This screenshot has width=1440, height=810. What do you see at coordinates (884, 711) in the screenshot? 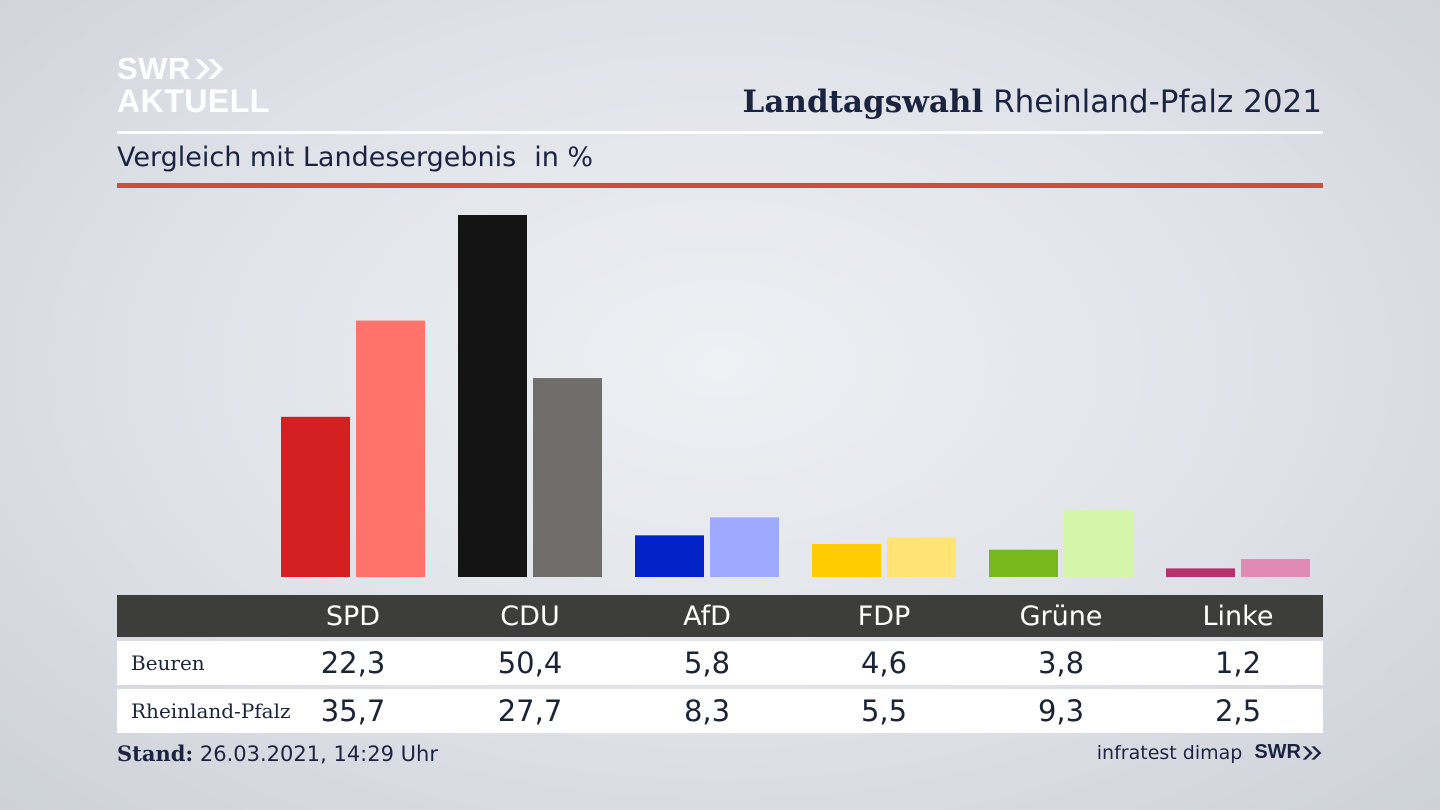
I see `value-cell: 5,5` at bounding box center [884, 711].